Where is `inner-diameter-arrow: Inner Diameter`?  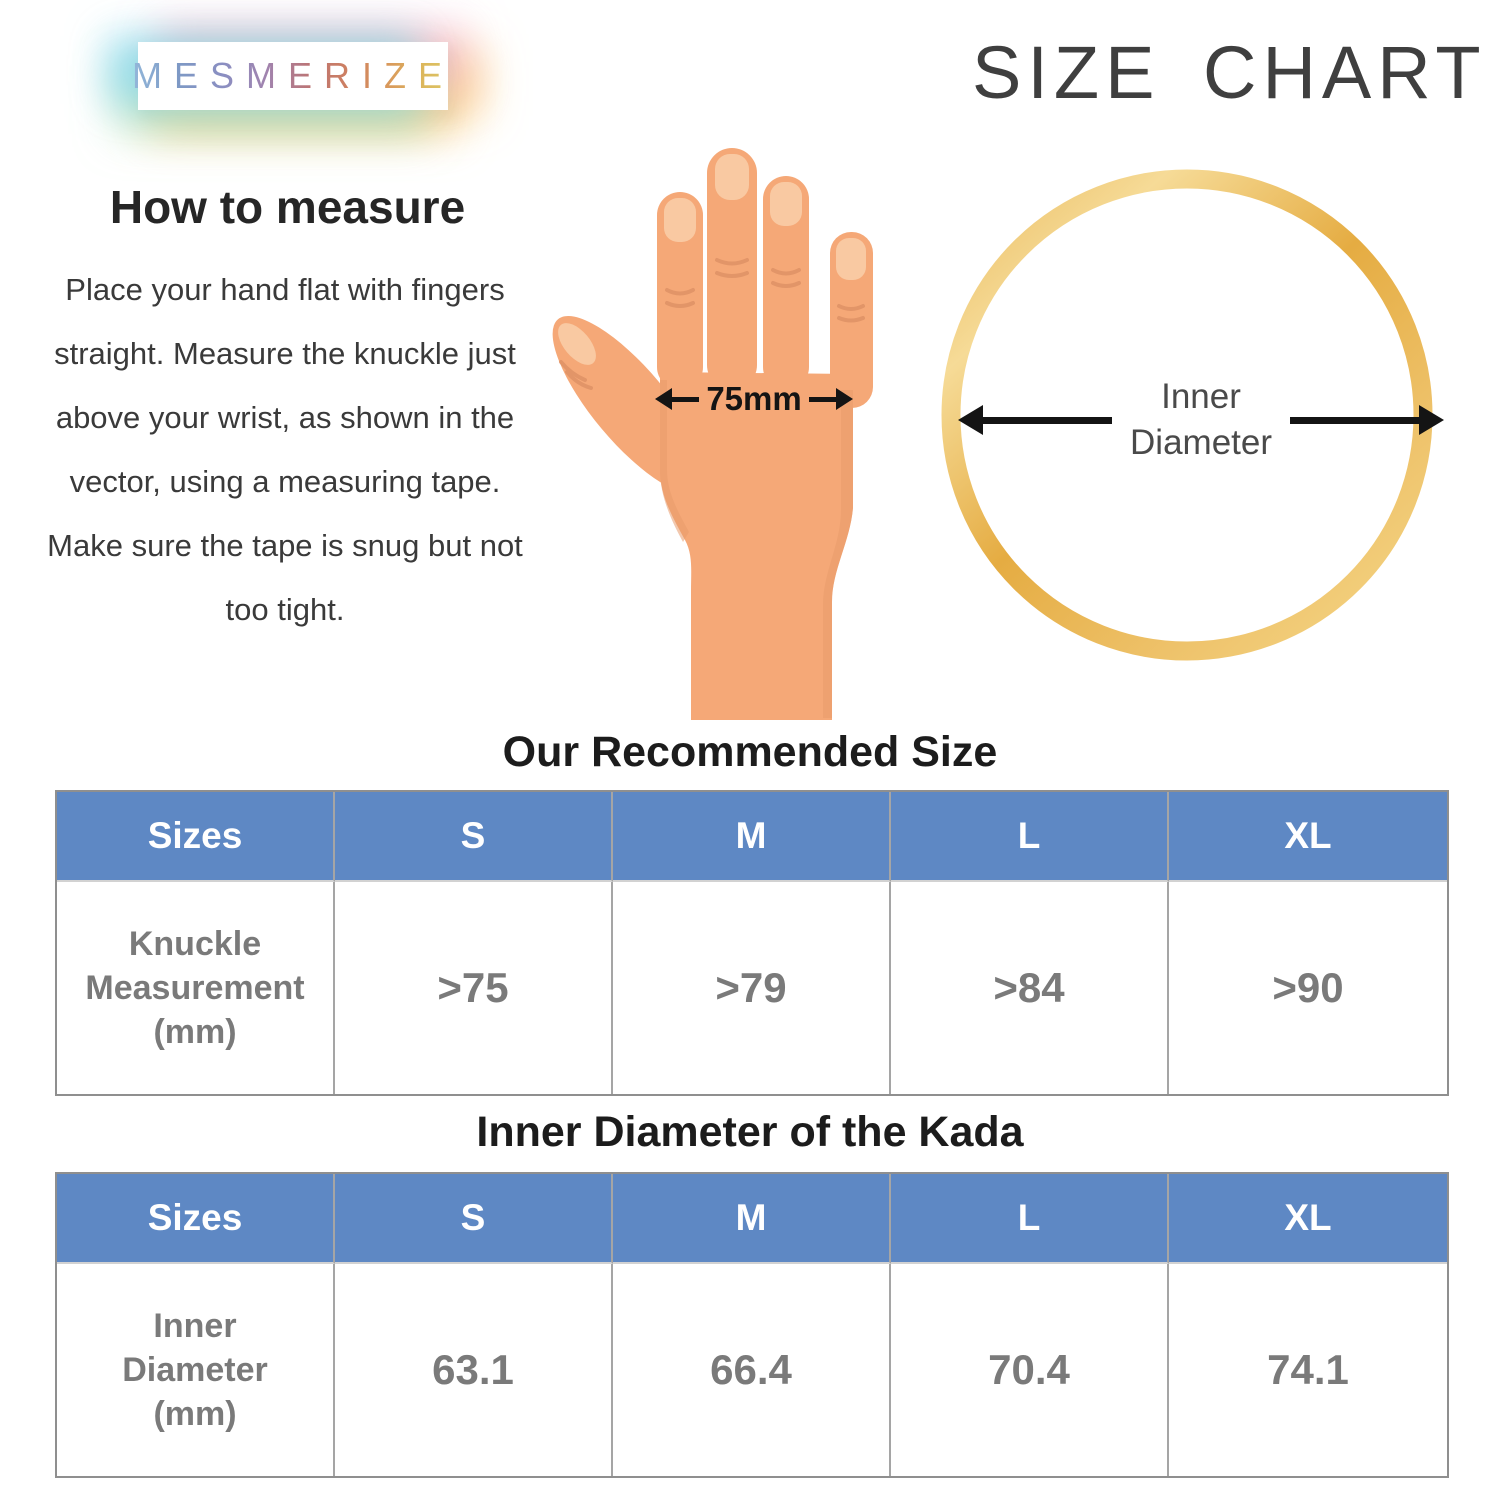 inner-diameter-arrow: Inner Diameter is located at coordinates (1201, 420).